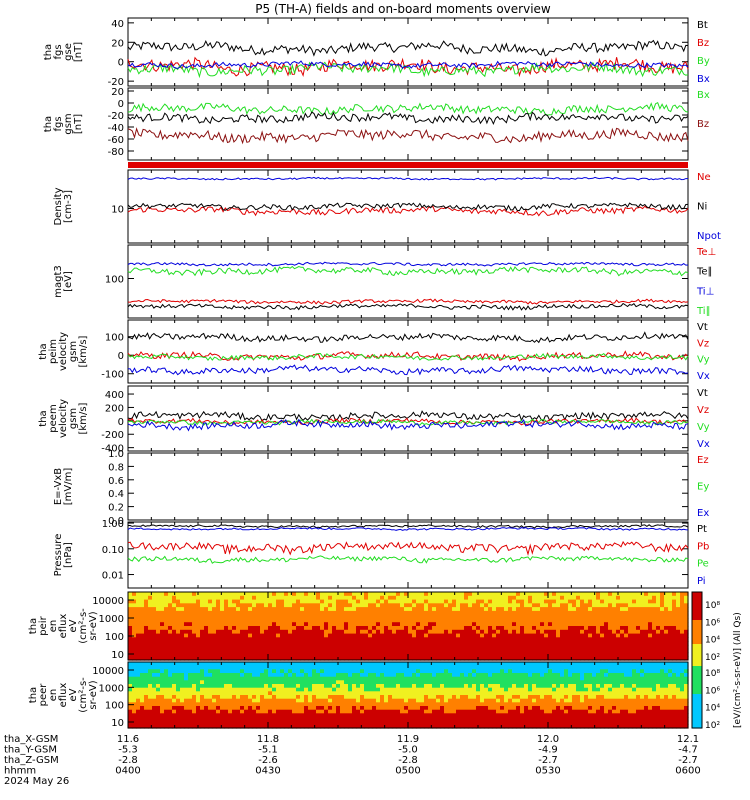 The width and height of the screenshot is (750, 800). I want to click on y-tick-label: 10, so click(117, 209).